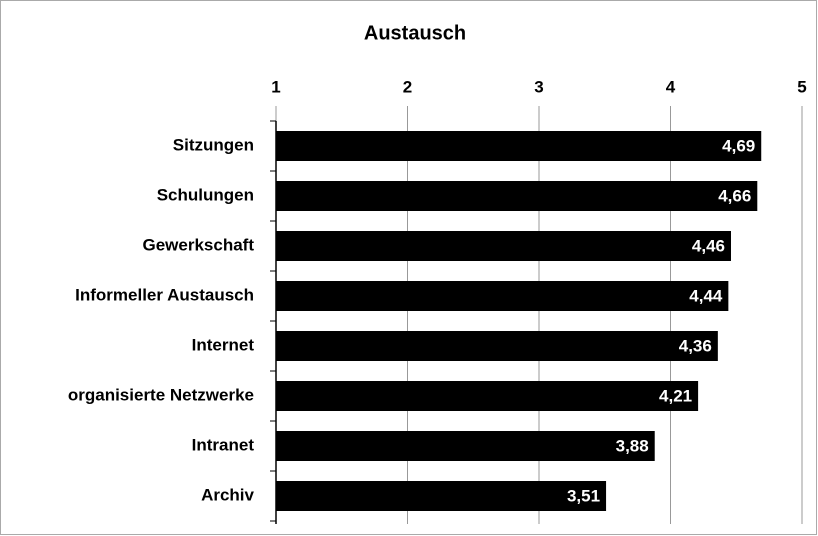 Image resolution: width=818 pixels, height=536 pixels. Describe the element at coordinates (801, 86) in the screenshot. I see `x-tick-label: 5` at that location.